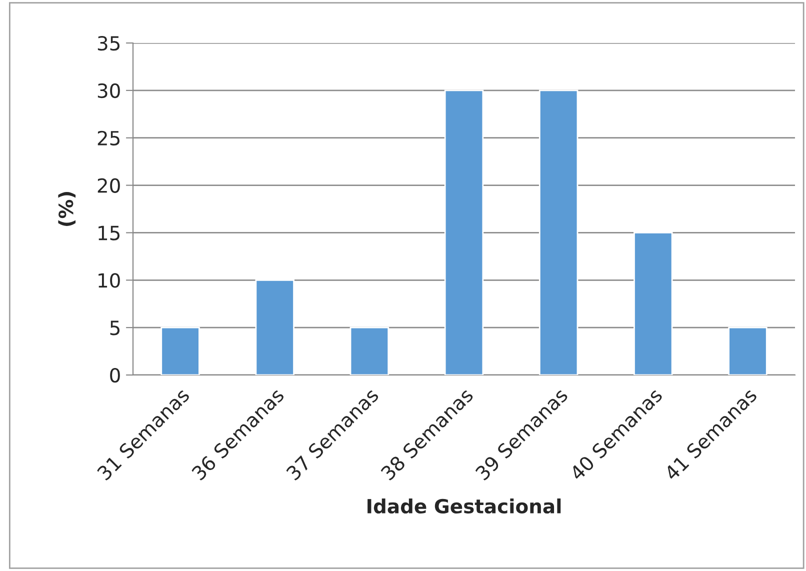 This screenshot has width=806, height=571. I want to click on y-tick-label: 30, so click(109, 90).